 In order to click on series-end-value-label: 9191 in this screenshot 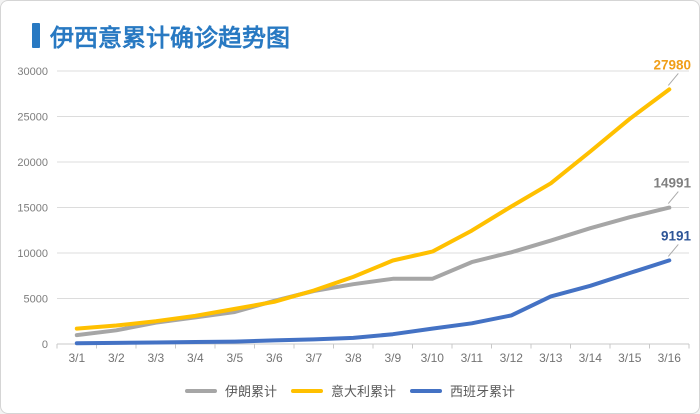, I will do `click(676, 235)`.